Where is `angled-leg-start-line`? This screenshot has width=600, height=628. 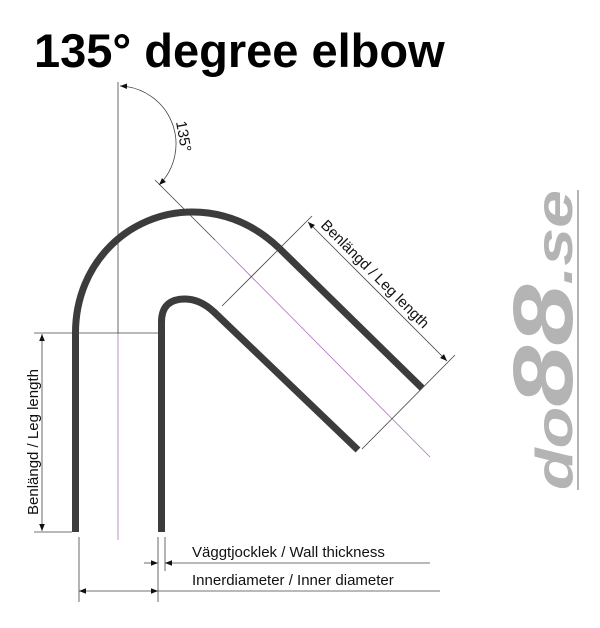 angled-leg-start-line is located at coordinates (267, 261).